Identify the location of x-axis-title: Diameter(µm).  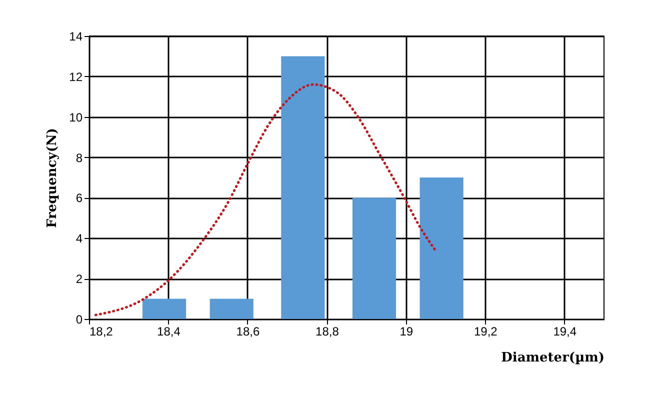
(552, 358).